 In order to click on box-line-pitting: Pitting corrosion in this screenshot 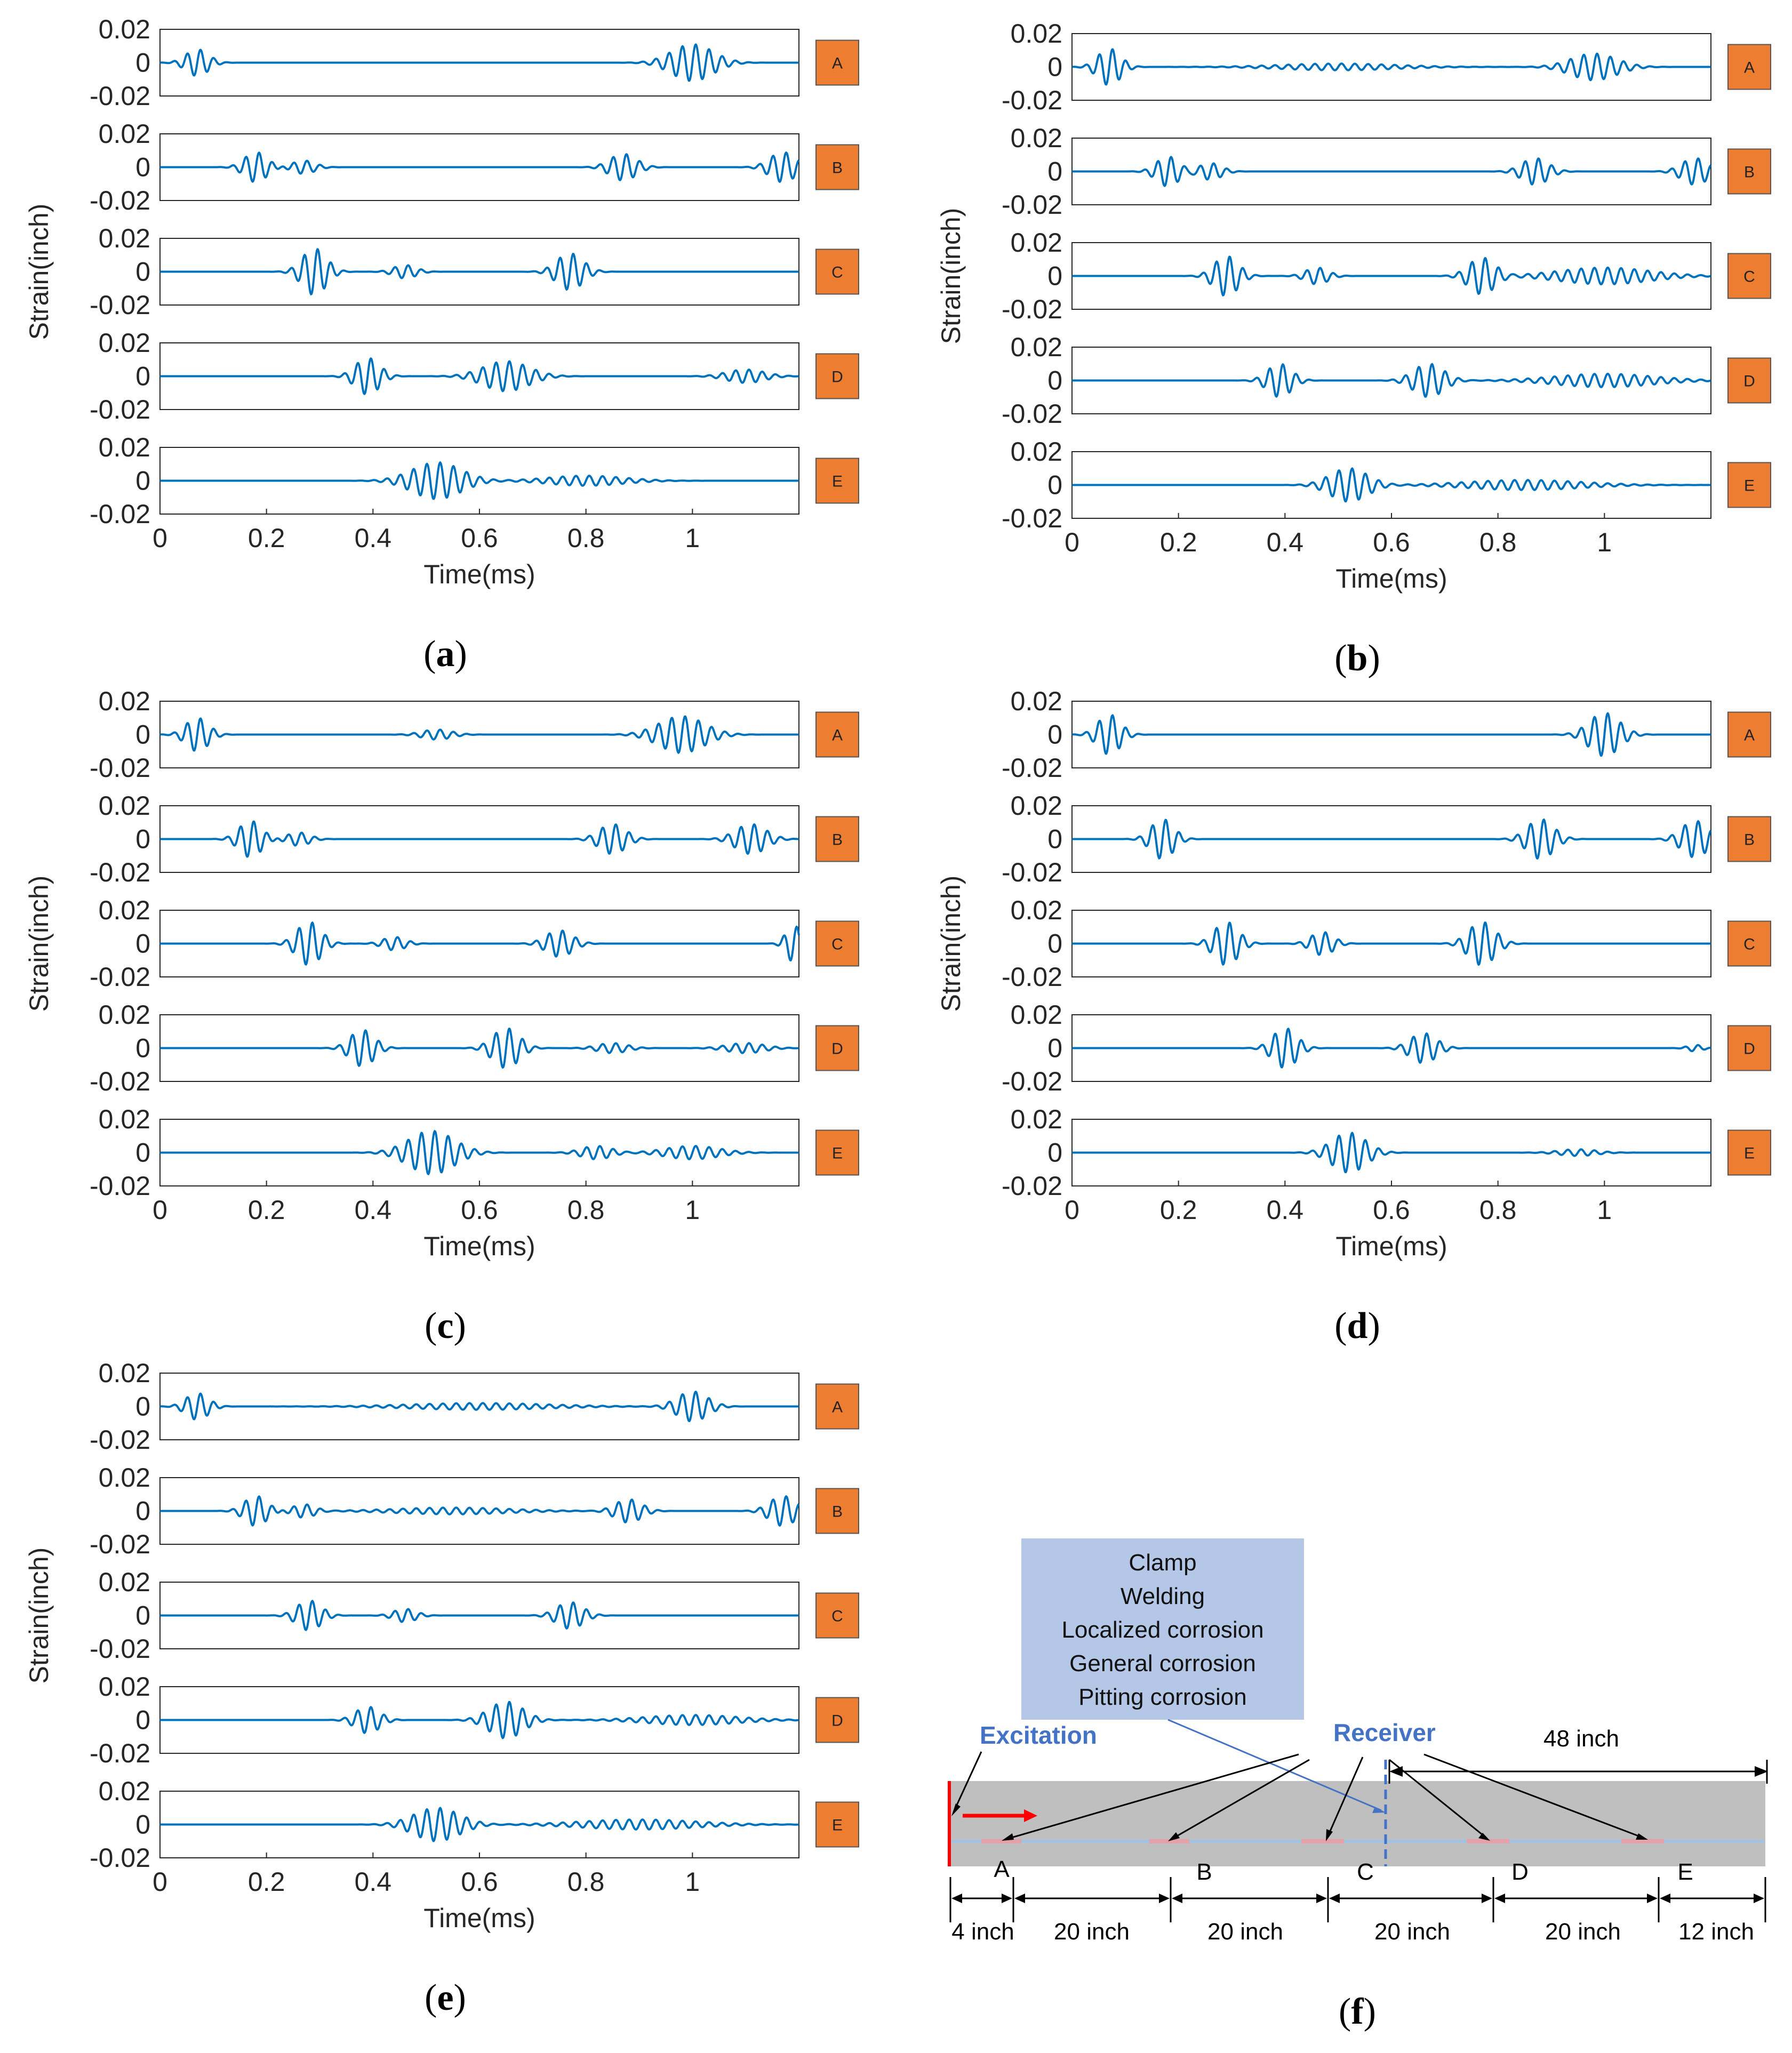, I will do `click(1162, 1697)`.